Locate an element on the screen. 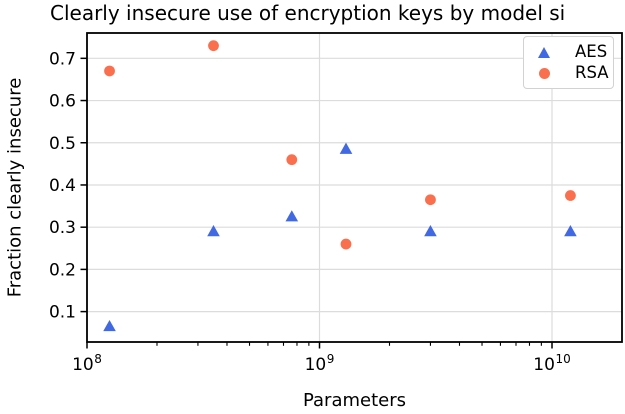 This screenshot has width=625, height=414. y-axis-label-wrap: Fraction clearly insecure is located at coordinates (15, 187).